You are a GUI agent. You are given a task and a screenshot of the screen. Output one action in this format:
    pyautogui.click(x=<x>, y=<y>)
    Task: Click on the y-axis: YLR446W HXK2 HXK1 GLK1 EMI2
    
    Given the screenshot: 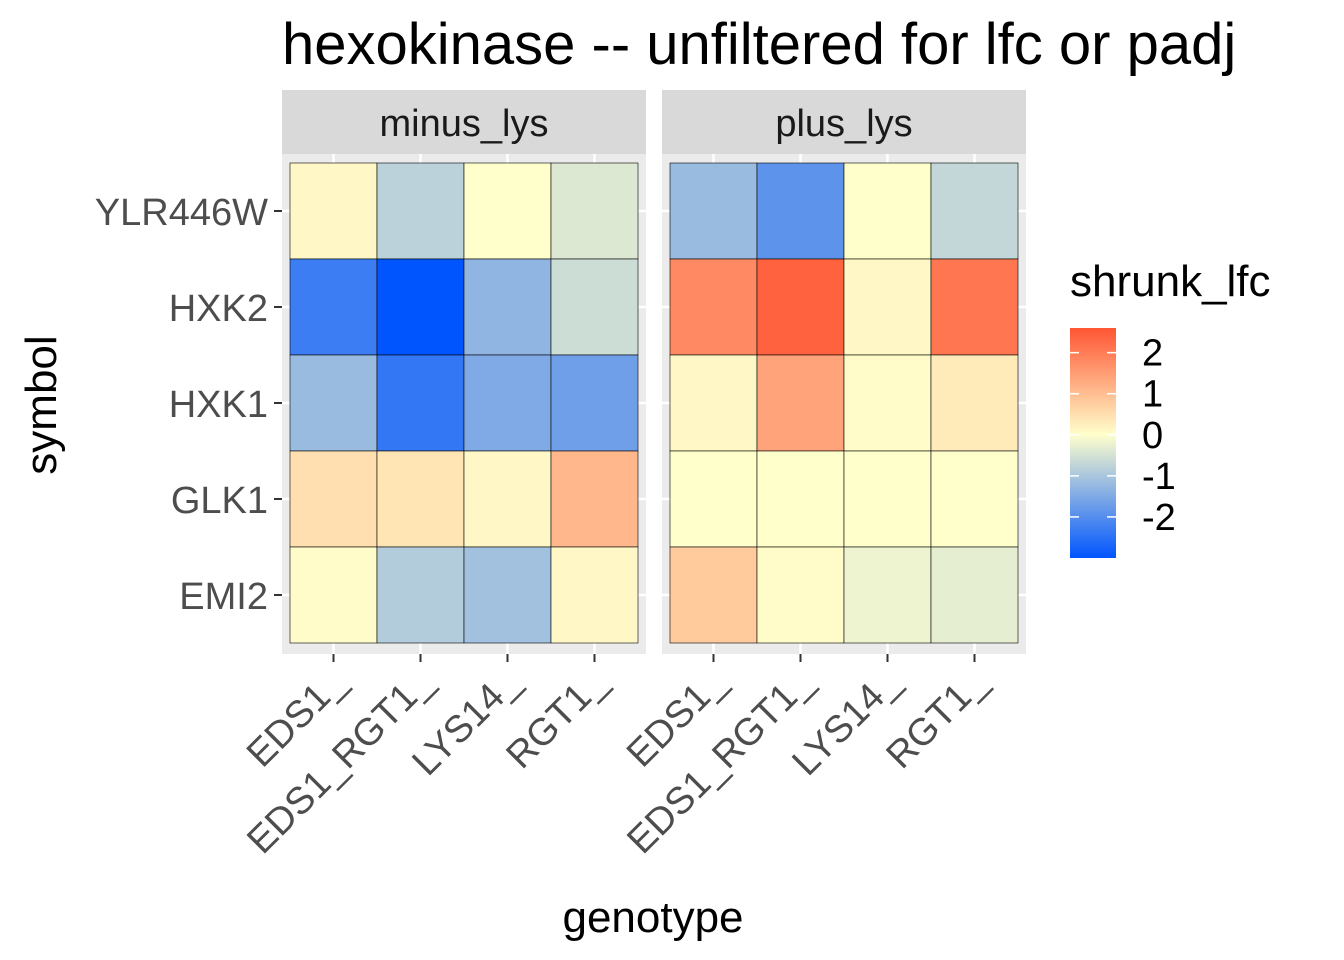 What is the action you would take?
    pyautogui.click(x=188, y=405)
    